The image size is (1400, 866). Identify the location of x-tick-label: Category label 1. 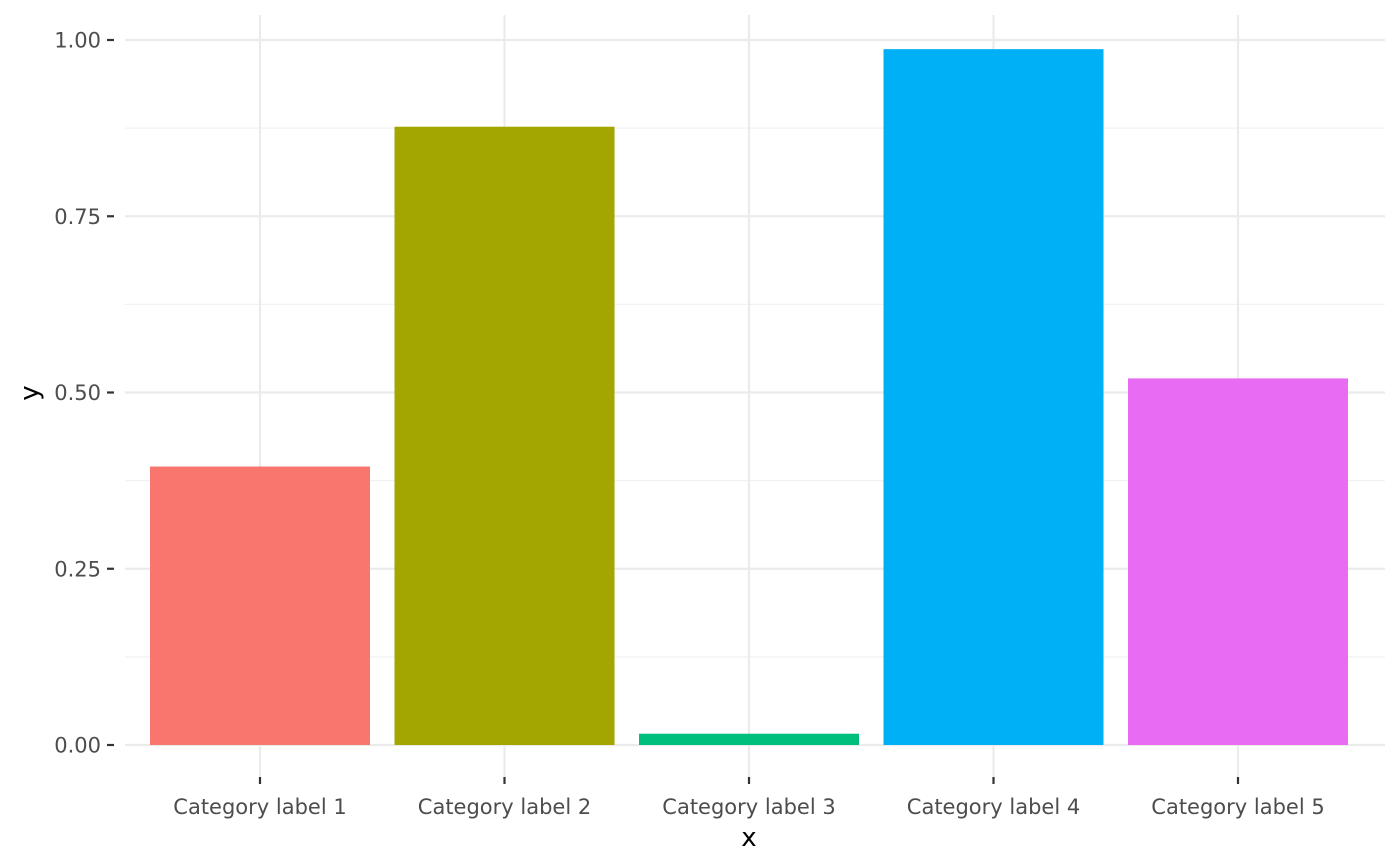
(259, 807).